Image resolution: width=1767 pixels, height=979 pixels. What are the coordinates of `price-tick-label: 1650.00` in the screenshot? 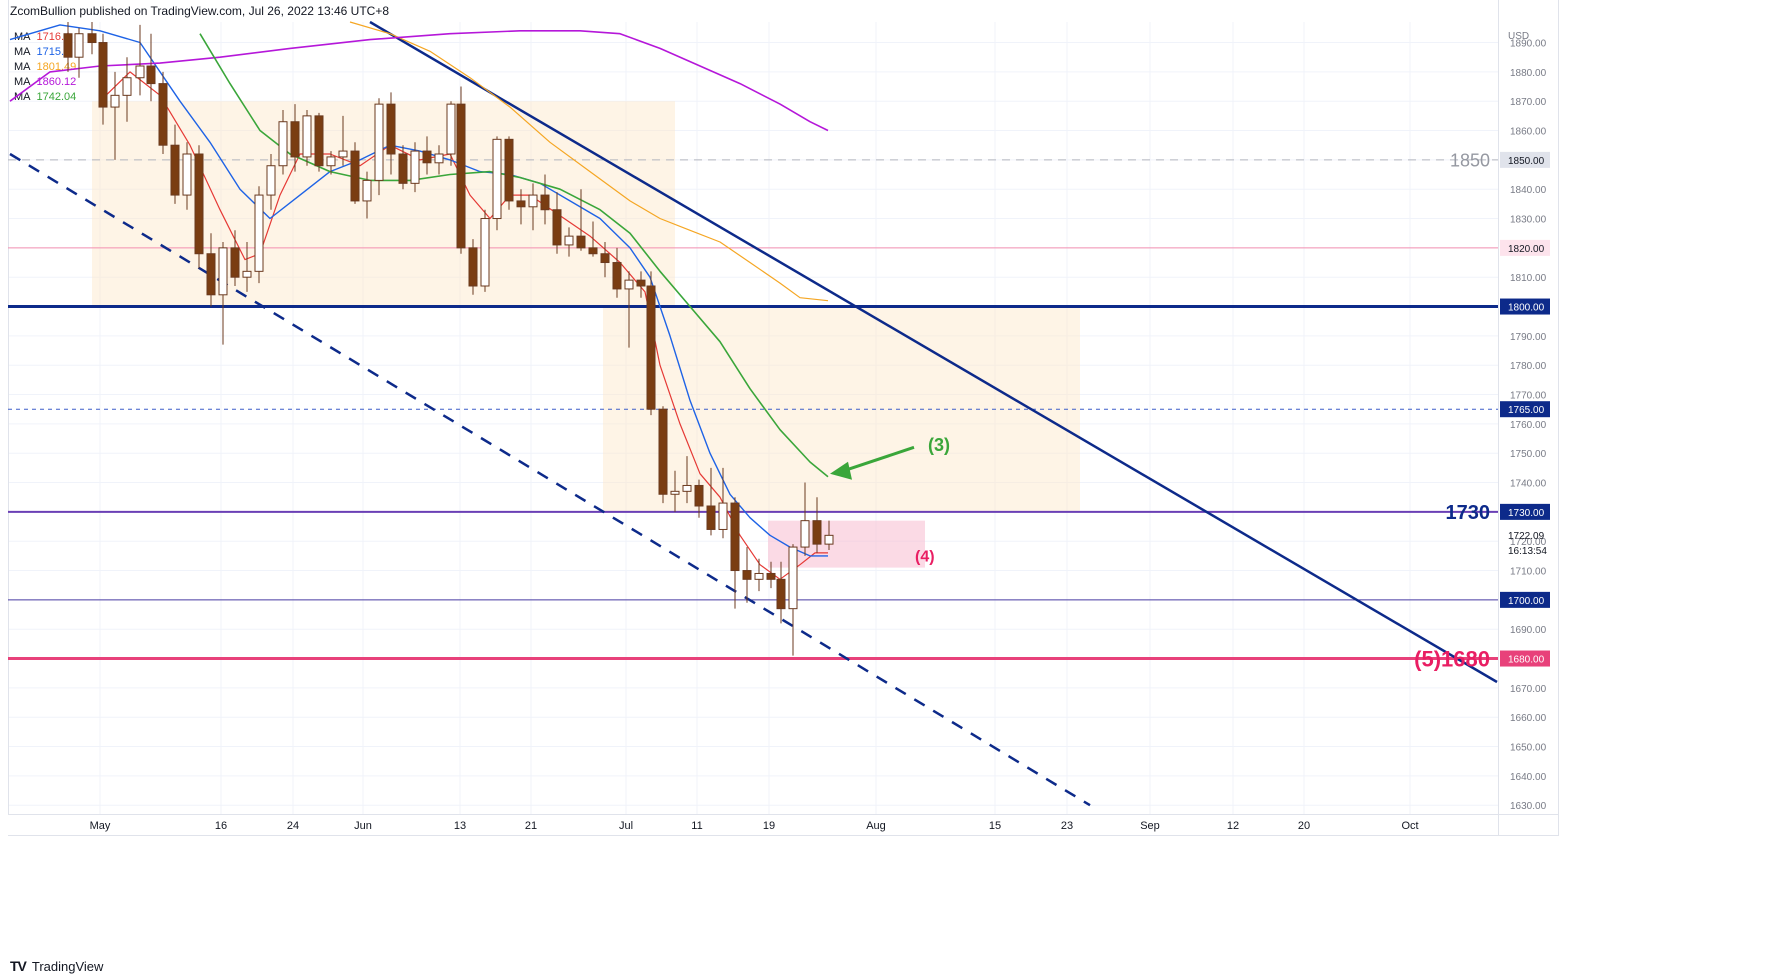 It's located at (1528, 748).